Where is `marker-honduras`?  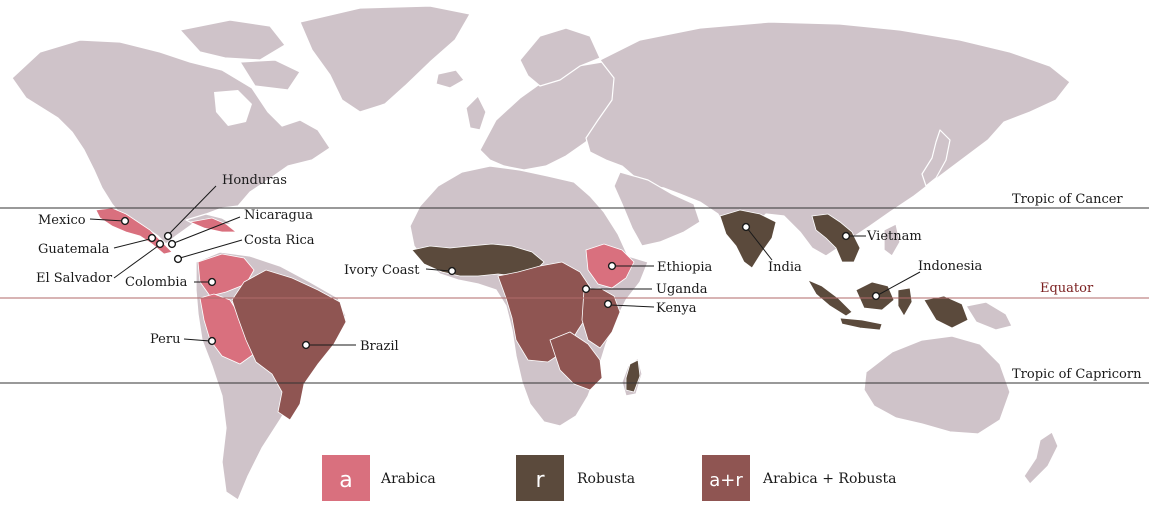 marker-honduras is located at coordinates (168, 236).